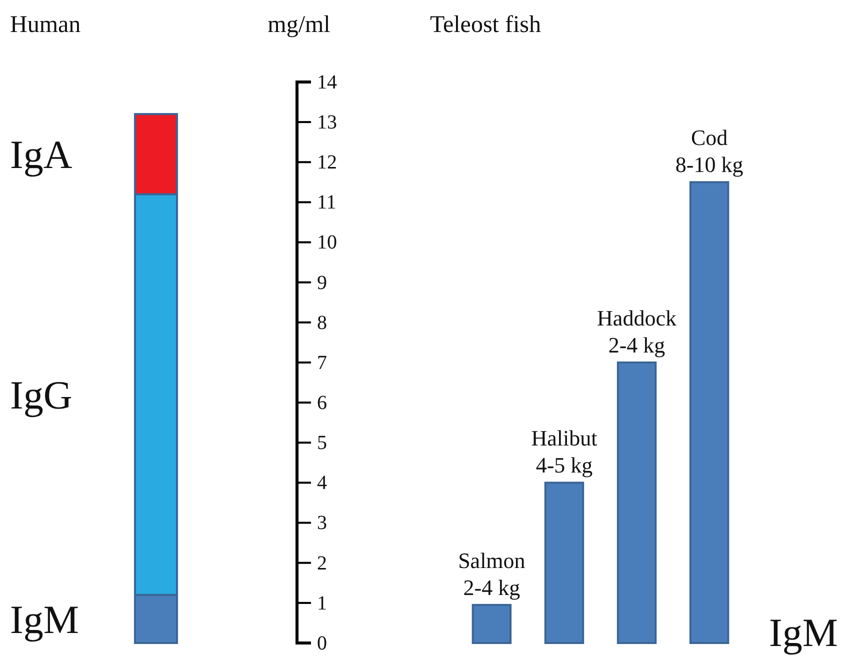 Image resolution: width=862 pixels, height=656 pixels. I want to click on series-label: IgG, so click(41, 395).